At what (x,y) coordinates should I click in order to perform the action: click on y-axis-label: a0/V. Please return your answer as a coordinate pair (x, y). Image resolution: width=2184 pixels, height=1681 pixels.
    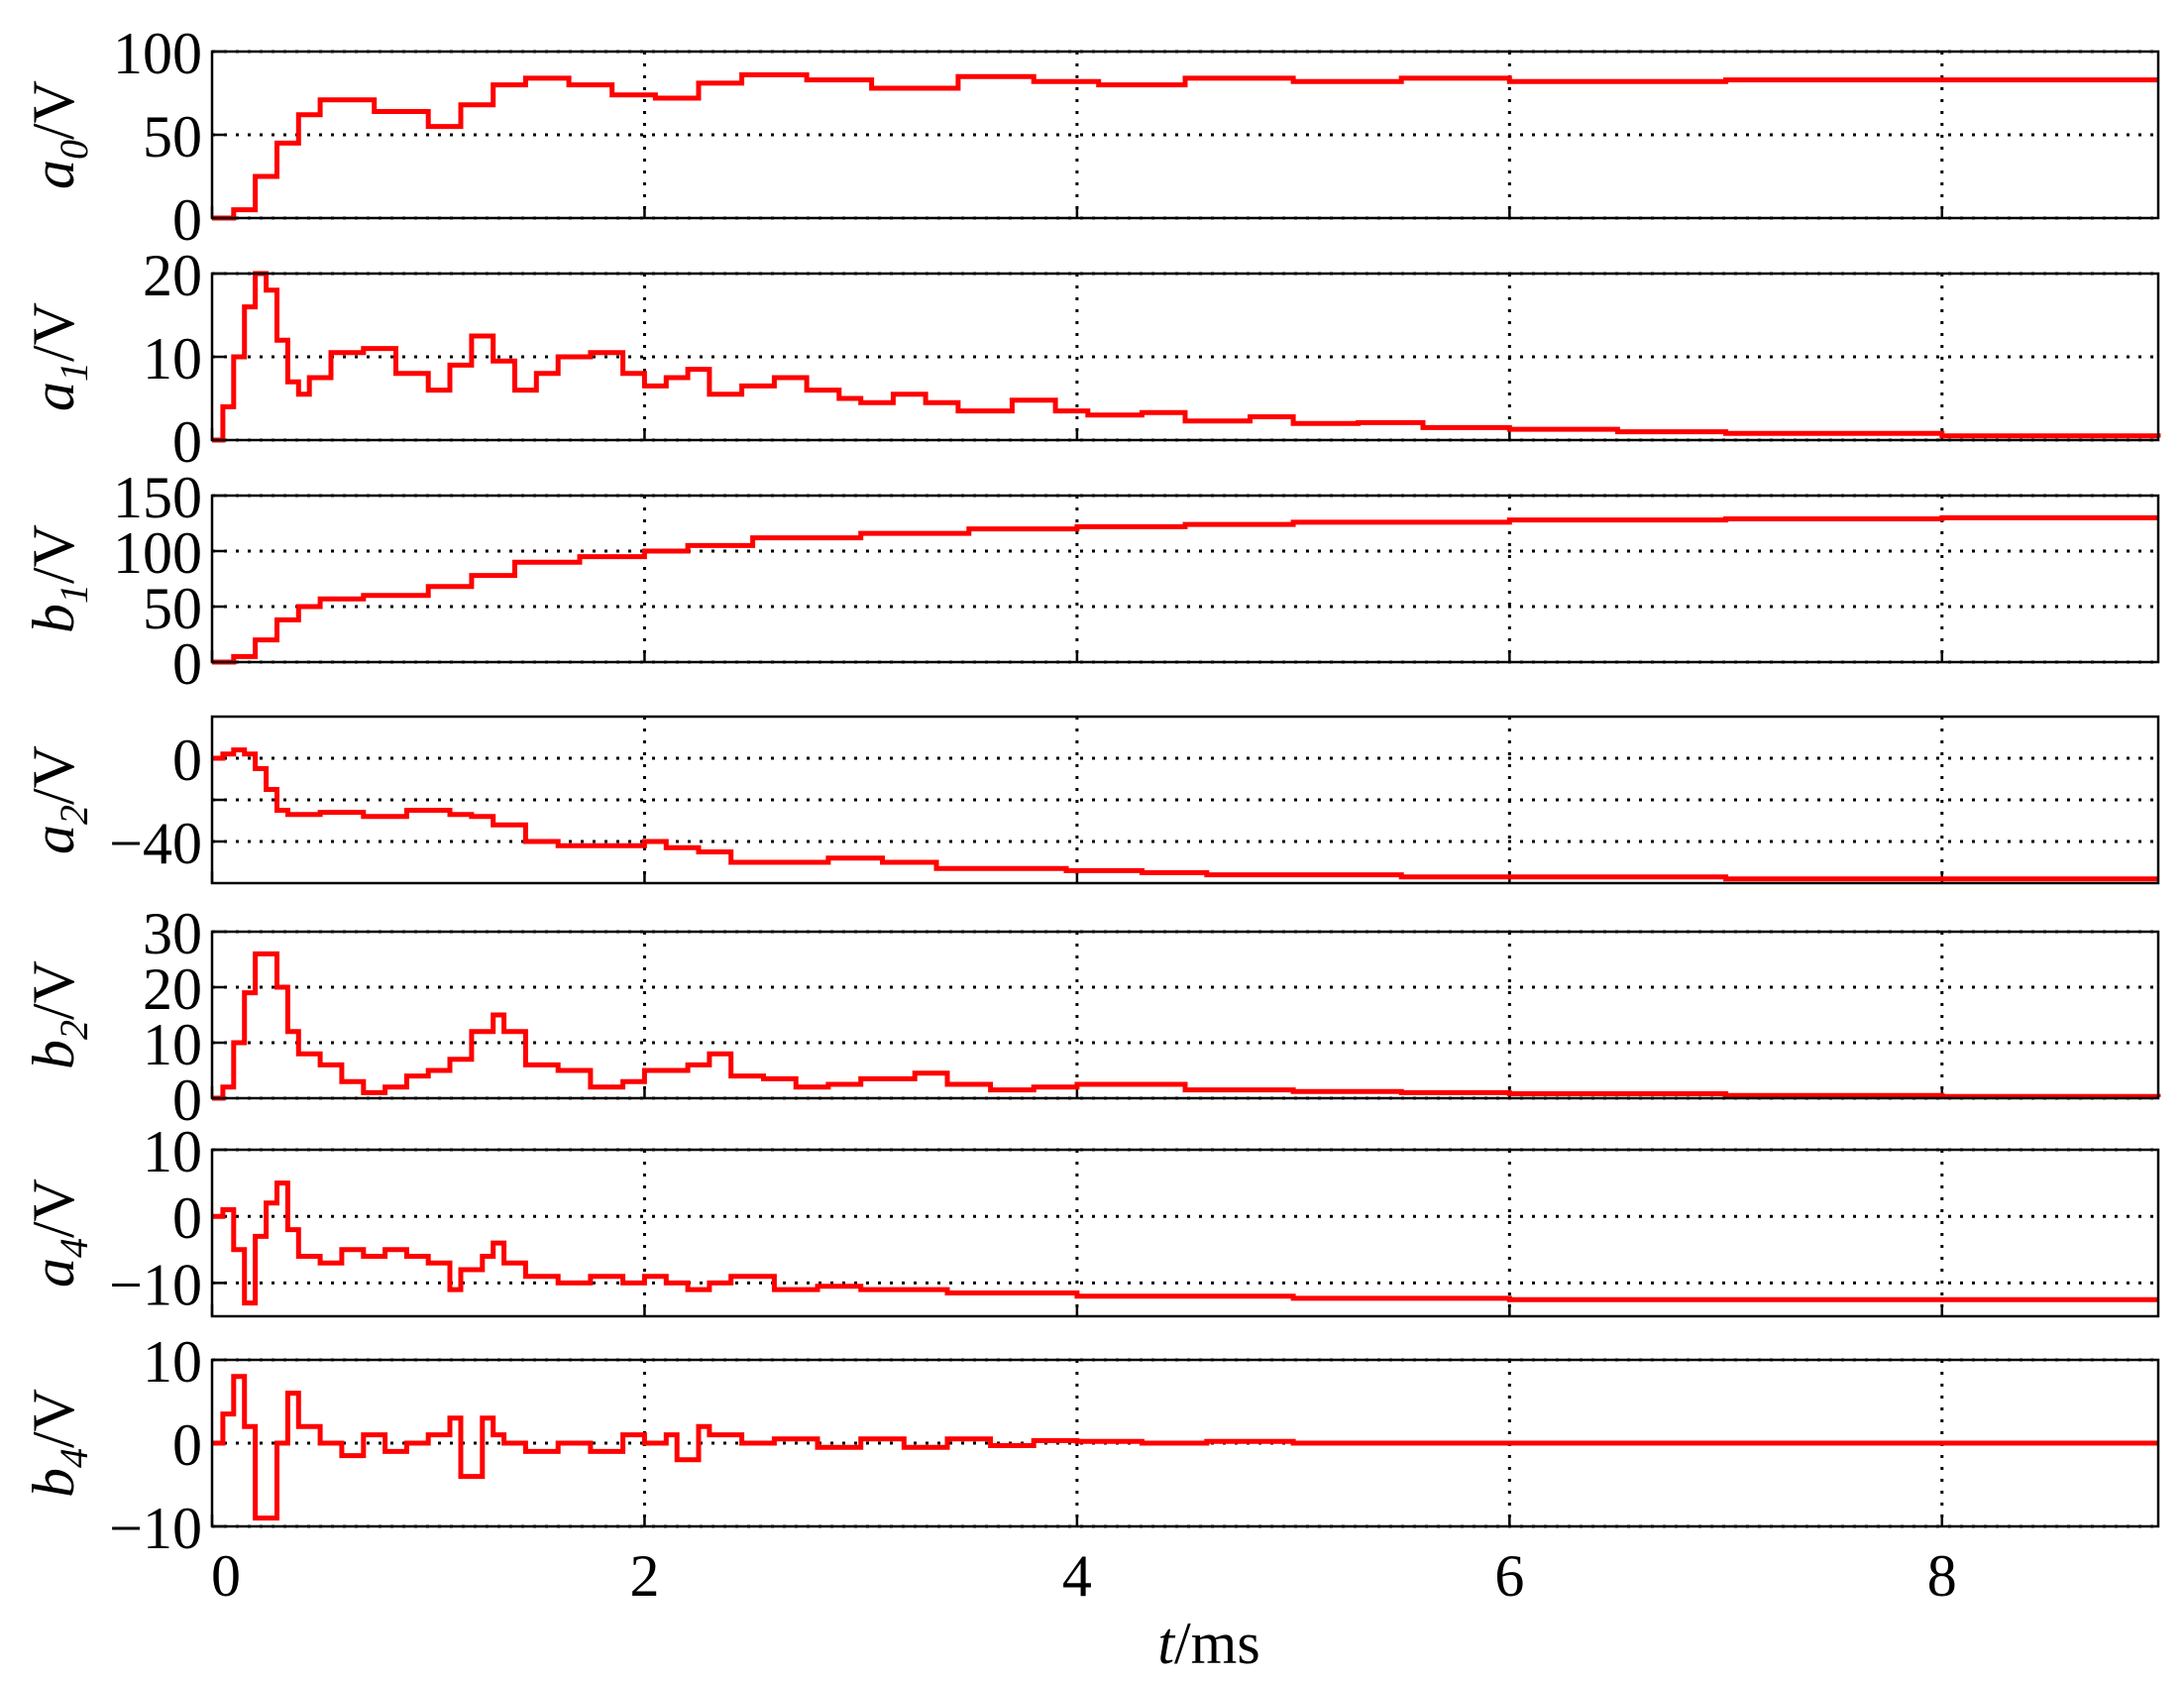
    Looking at the image, I should click on (58, 134).